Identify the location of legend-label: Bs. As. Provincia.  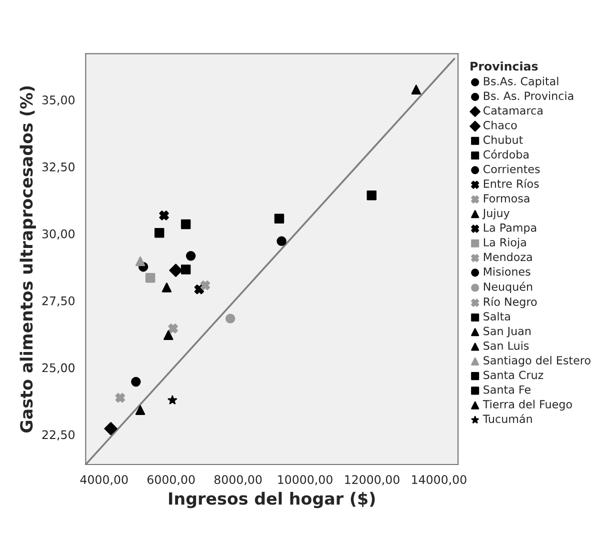
(529, 95).